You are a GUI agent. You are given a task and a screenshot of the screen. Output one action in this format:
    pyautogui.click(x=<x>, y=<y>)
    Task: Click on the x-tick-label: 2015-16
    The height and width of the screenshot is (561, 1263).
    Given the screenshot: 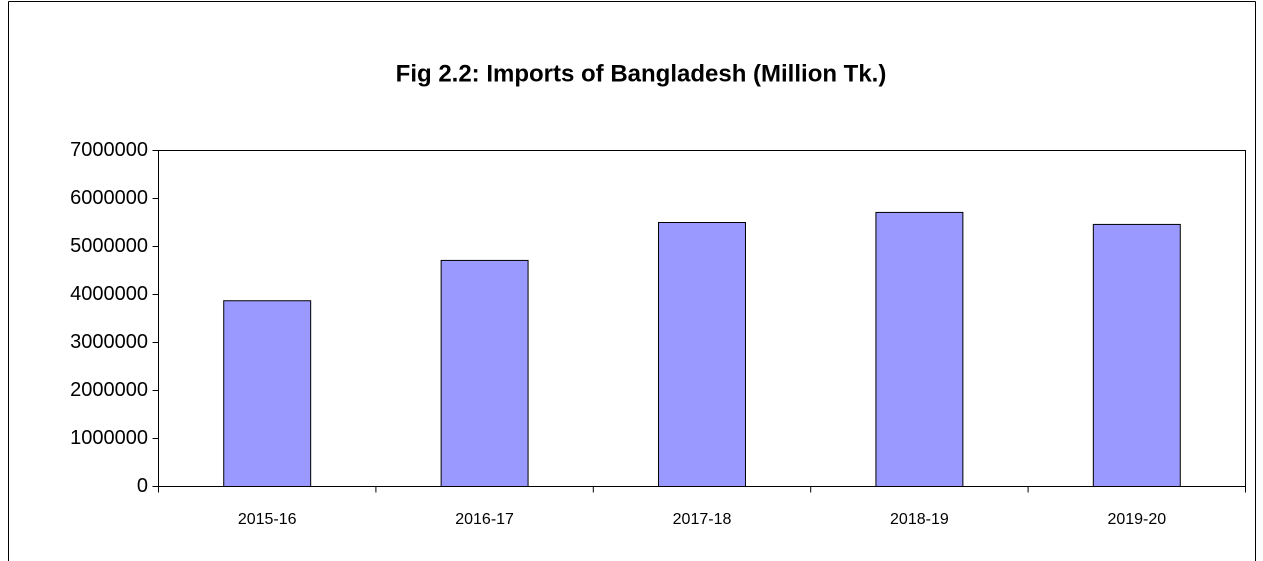 What is the action you would take?
    pyautogui.click(x=267, y=519)
    